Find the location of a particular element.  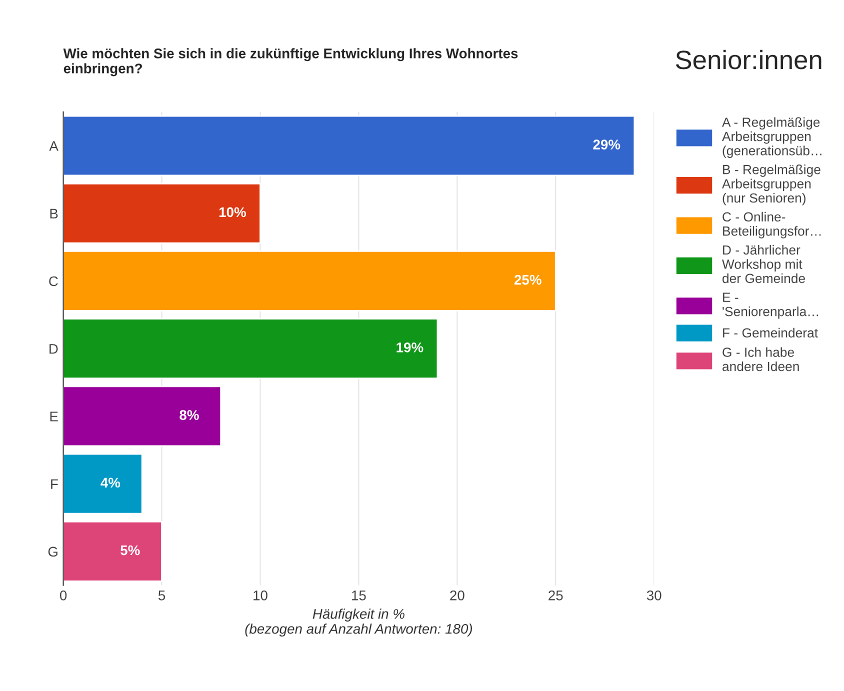

x-tick-label: 10 is located at coordinates (261, 595).